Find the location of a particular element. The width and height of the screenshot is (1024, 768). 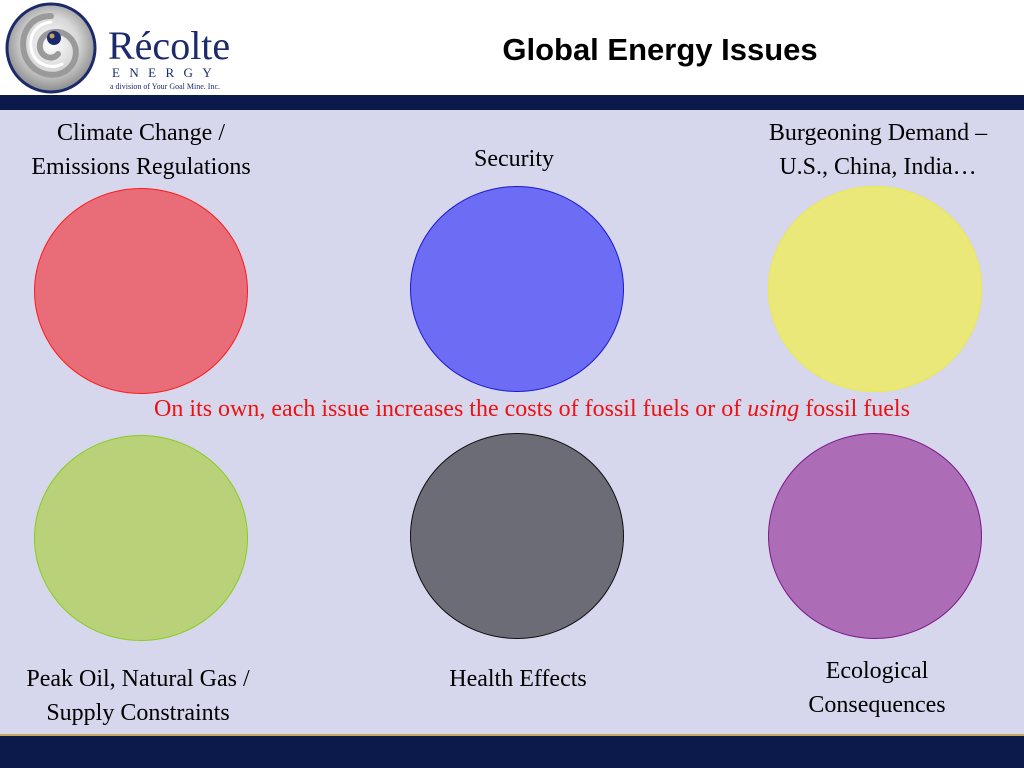

logo-subtitle: ENERGY is located at coordinates (167, 72).